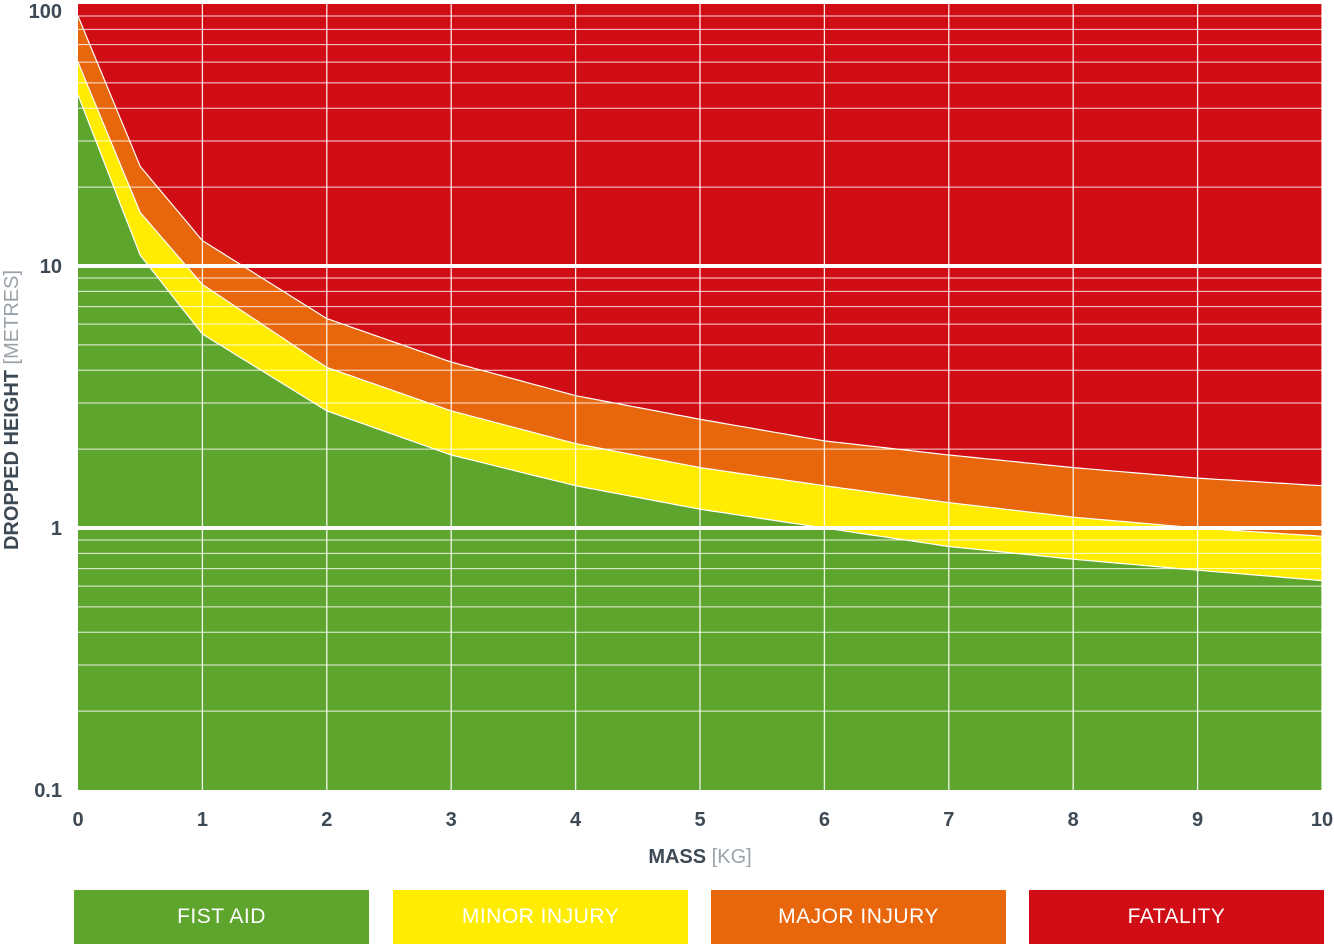 This screenshot has height=946, width=1334. What do you see at coordinates (1197, 820) in the screenshot?
I see `x-tick-label: 9` at bounding box center [1197, 820].